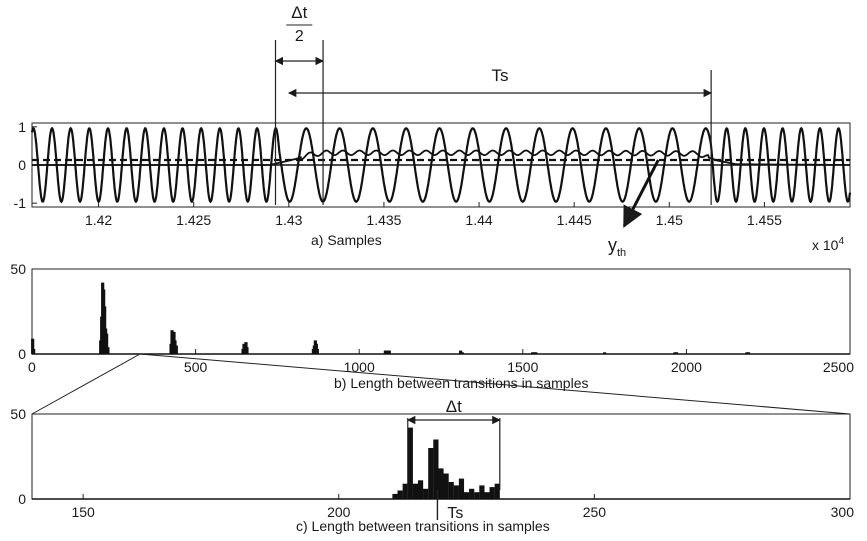  I want to click on delta-t-half-numerator: Δt, so click(299, 12).